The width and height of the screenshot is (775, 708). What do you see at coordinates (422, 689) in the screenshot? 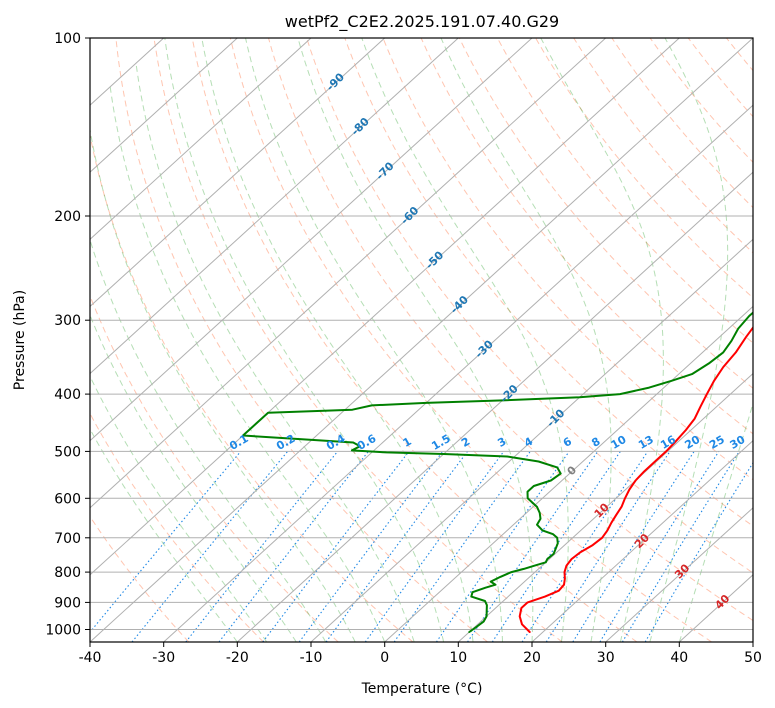
I see `x-axis-label: Temperature (°C)` at bounding box center [422, 689].